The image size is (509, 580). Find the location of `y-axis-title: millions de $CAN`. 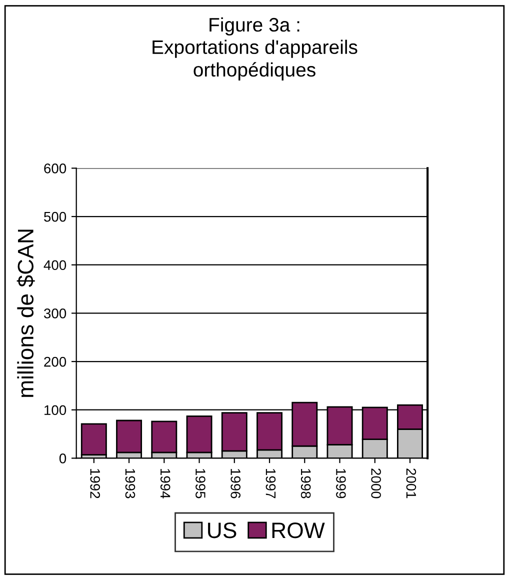

y-axis-title: millions de $CAN is located at coordinates (25, 313).